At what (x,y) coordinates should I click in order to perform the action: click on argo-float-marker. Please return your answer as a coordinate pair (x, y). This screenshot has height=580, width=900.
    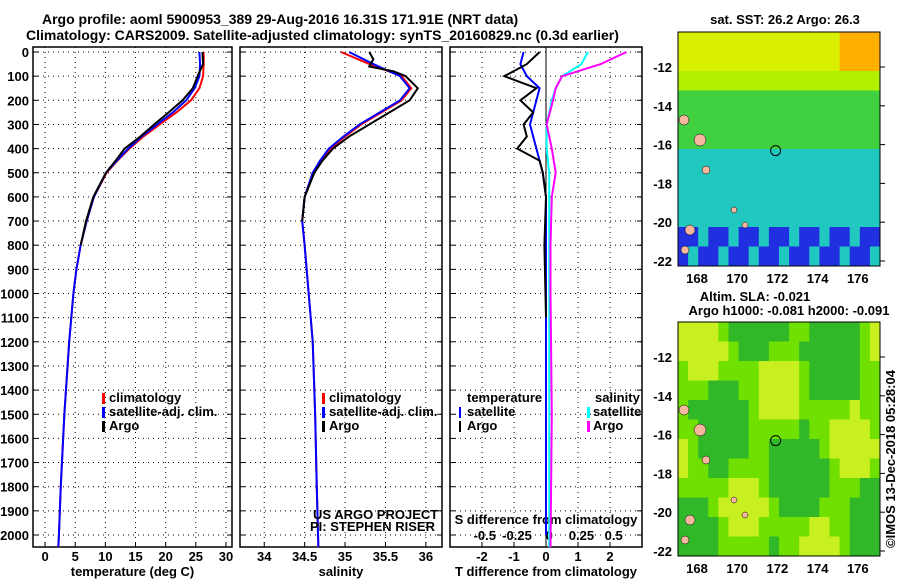
    Looking at the image, I should click on (776, 441).